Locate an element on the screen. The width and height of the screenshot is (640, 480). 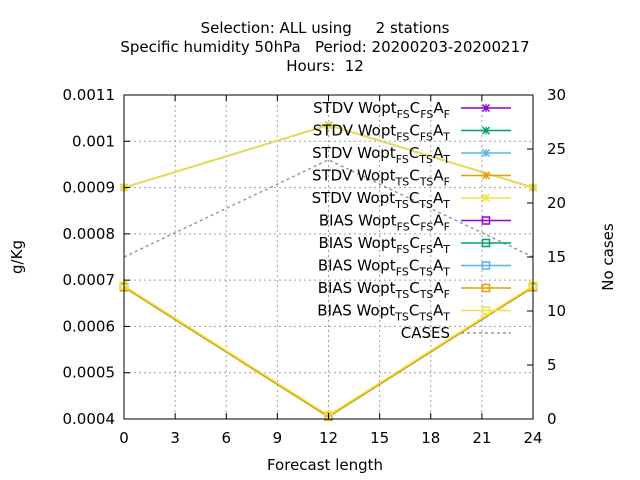
data-point is located at coordinates (328, 125).